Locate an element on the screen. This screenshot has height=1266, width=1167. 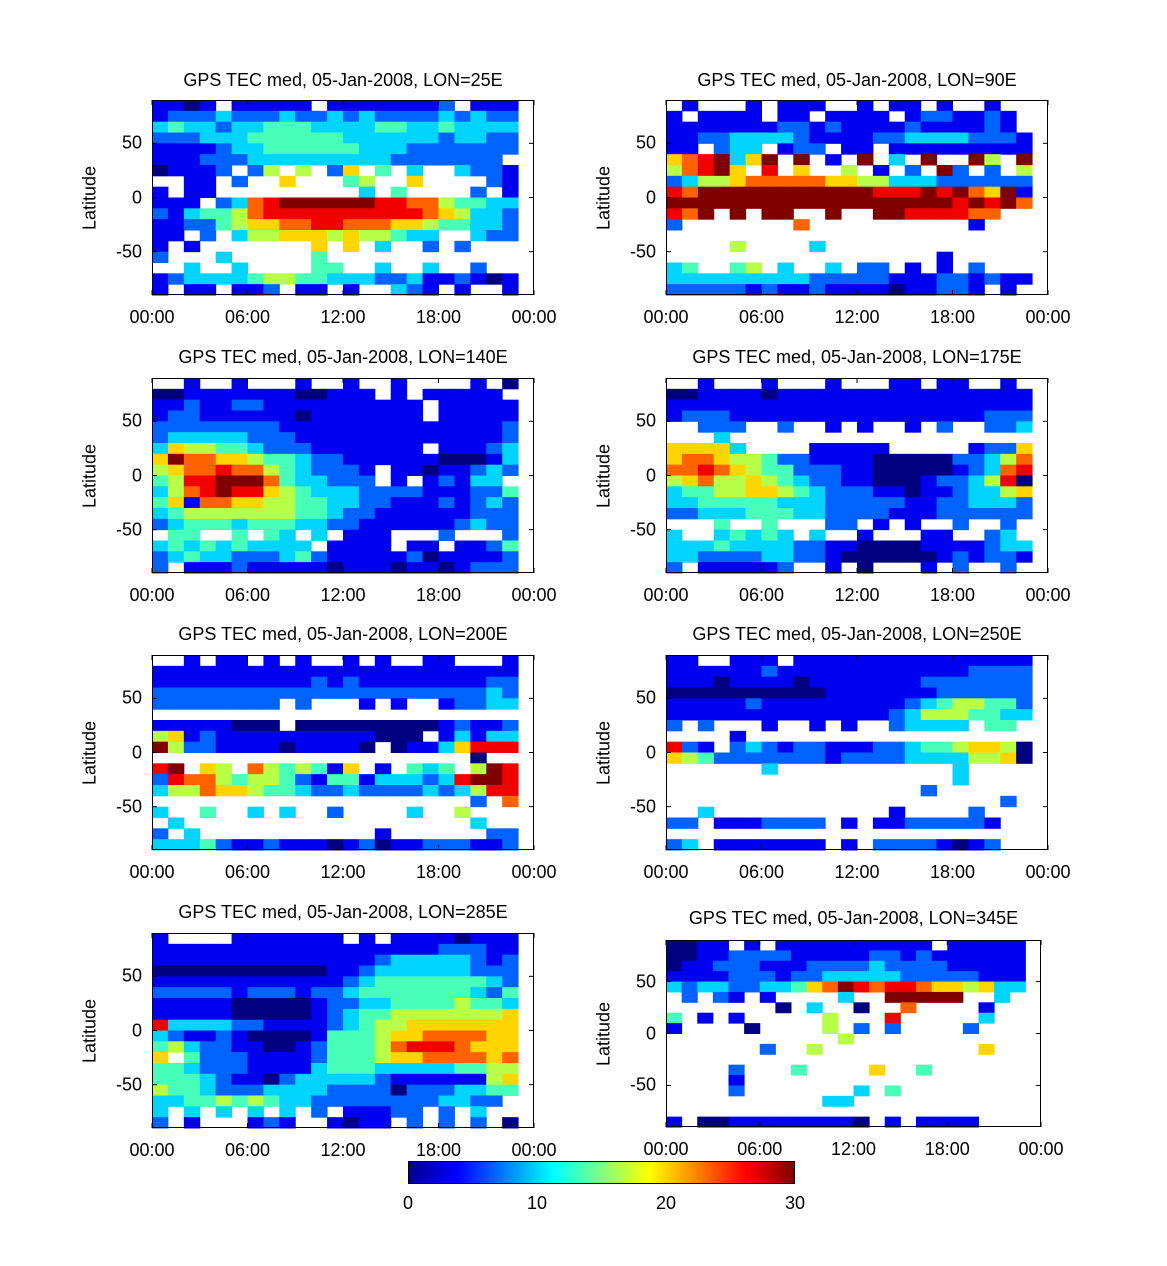
heatmap-panel is located at coordinates (857, 753).